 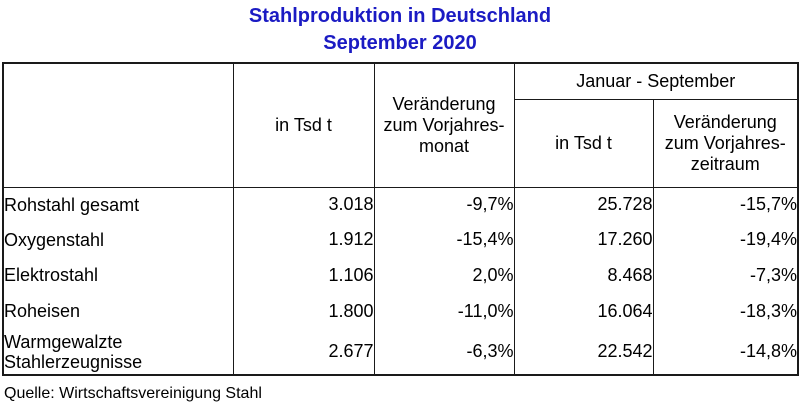 I want to click on row-label: Rohstahl gesamt, so click(x=118, y=204).